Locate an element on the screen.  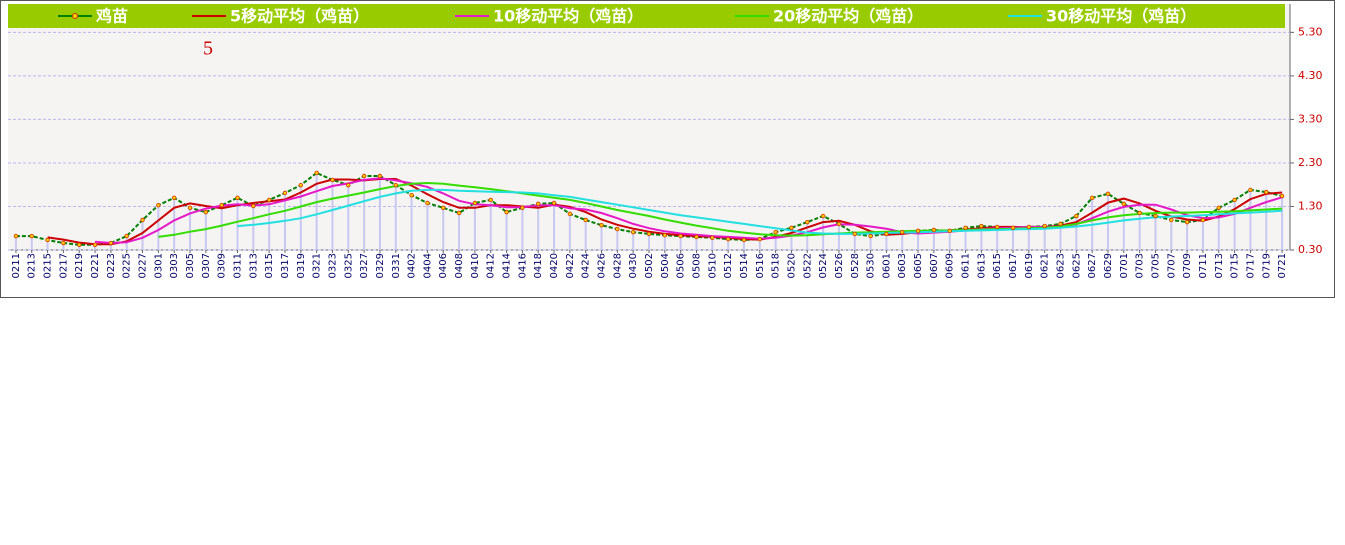
x-tick-label: 0625 is located at coordinates (1076, 265).